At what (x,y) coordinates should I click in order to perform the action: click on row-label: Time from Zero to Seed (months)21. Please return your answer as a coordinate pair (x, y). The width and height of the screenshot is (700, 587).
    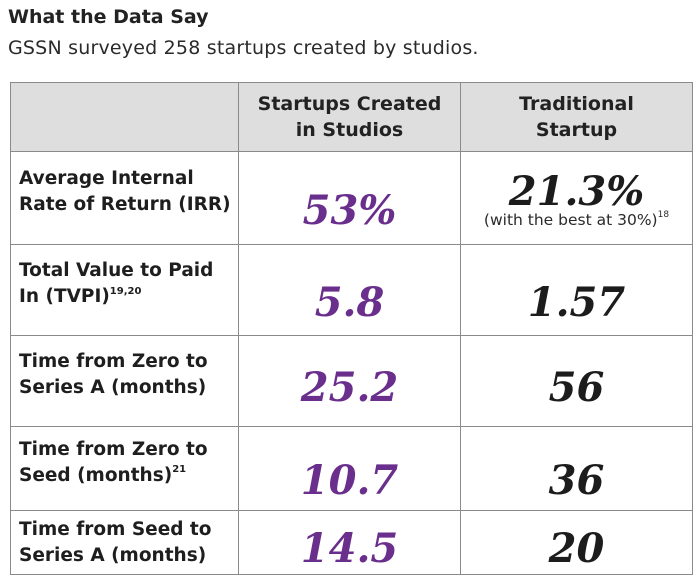
    Looking at the image, I should click on (124, 468).